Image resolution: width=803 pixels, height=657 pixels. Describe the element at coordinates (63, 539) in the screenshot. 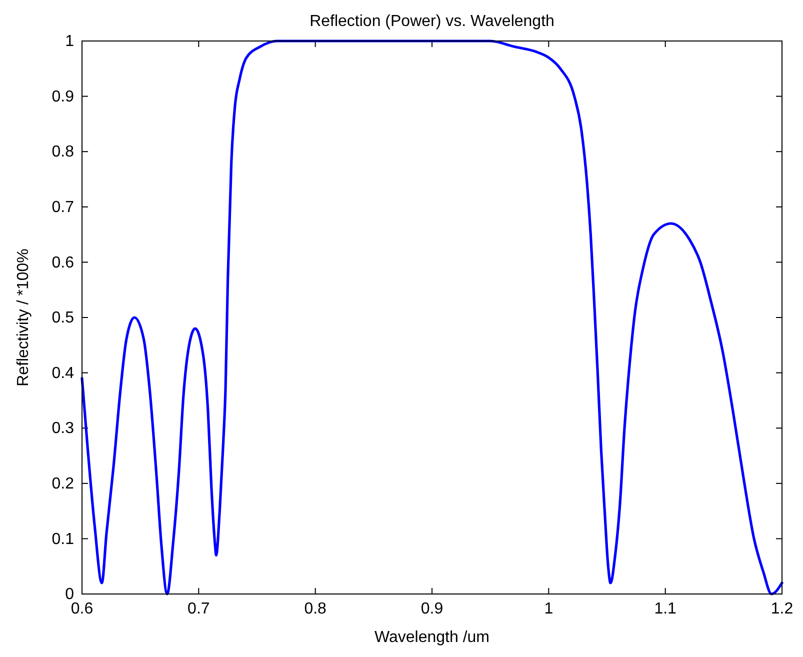

I see `y-tick-label: 0.1` at that location.